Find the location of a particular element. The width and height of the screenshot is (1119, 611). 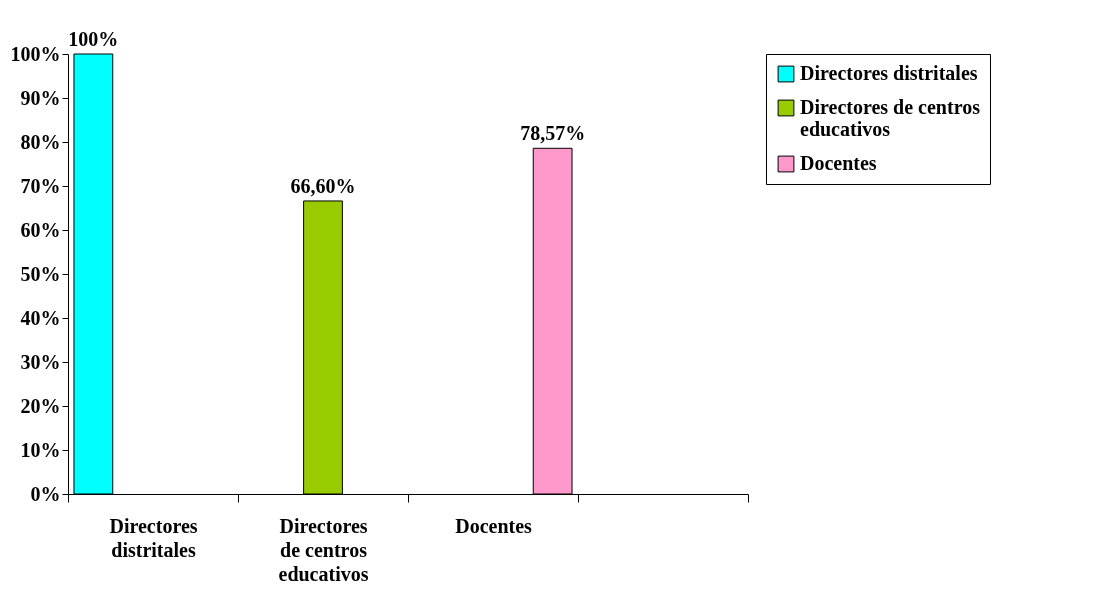

legend-label: Docentes is located at coordinates (838, 163).